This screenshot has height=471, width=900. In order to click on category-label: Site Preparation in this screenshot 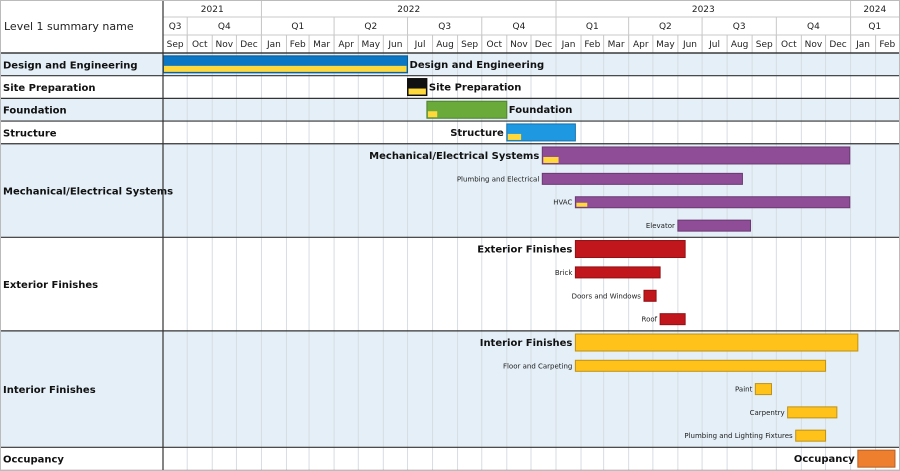, I will do `click(49, 88)`.